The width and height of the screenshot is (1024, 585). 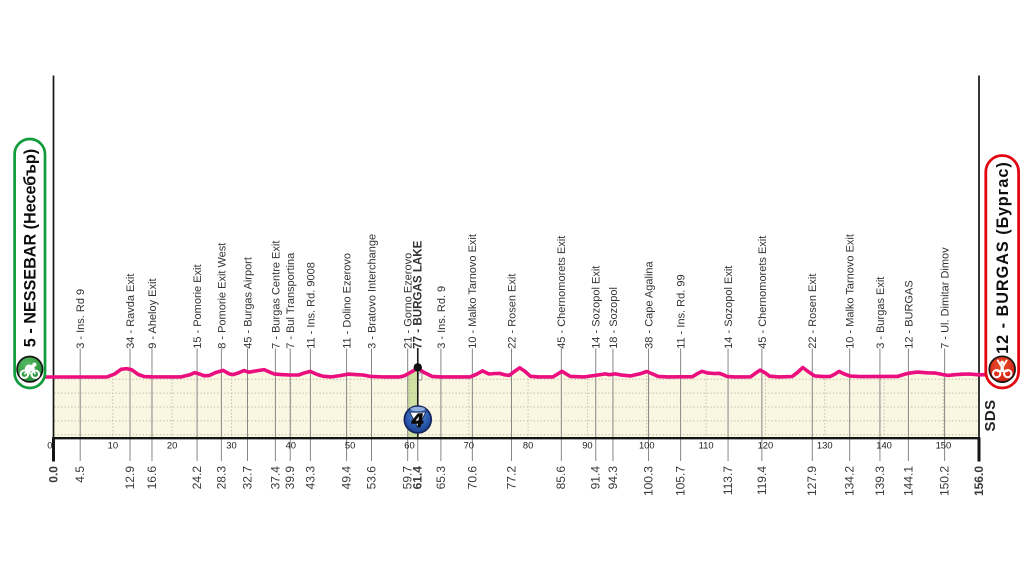 I want to click on svg-text: 24.2, so click(x=197, y=478).